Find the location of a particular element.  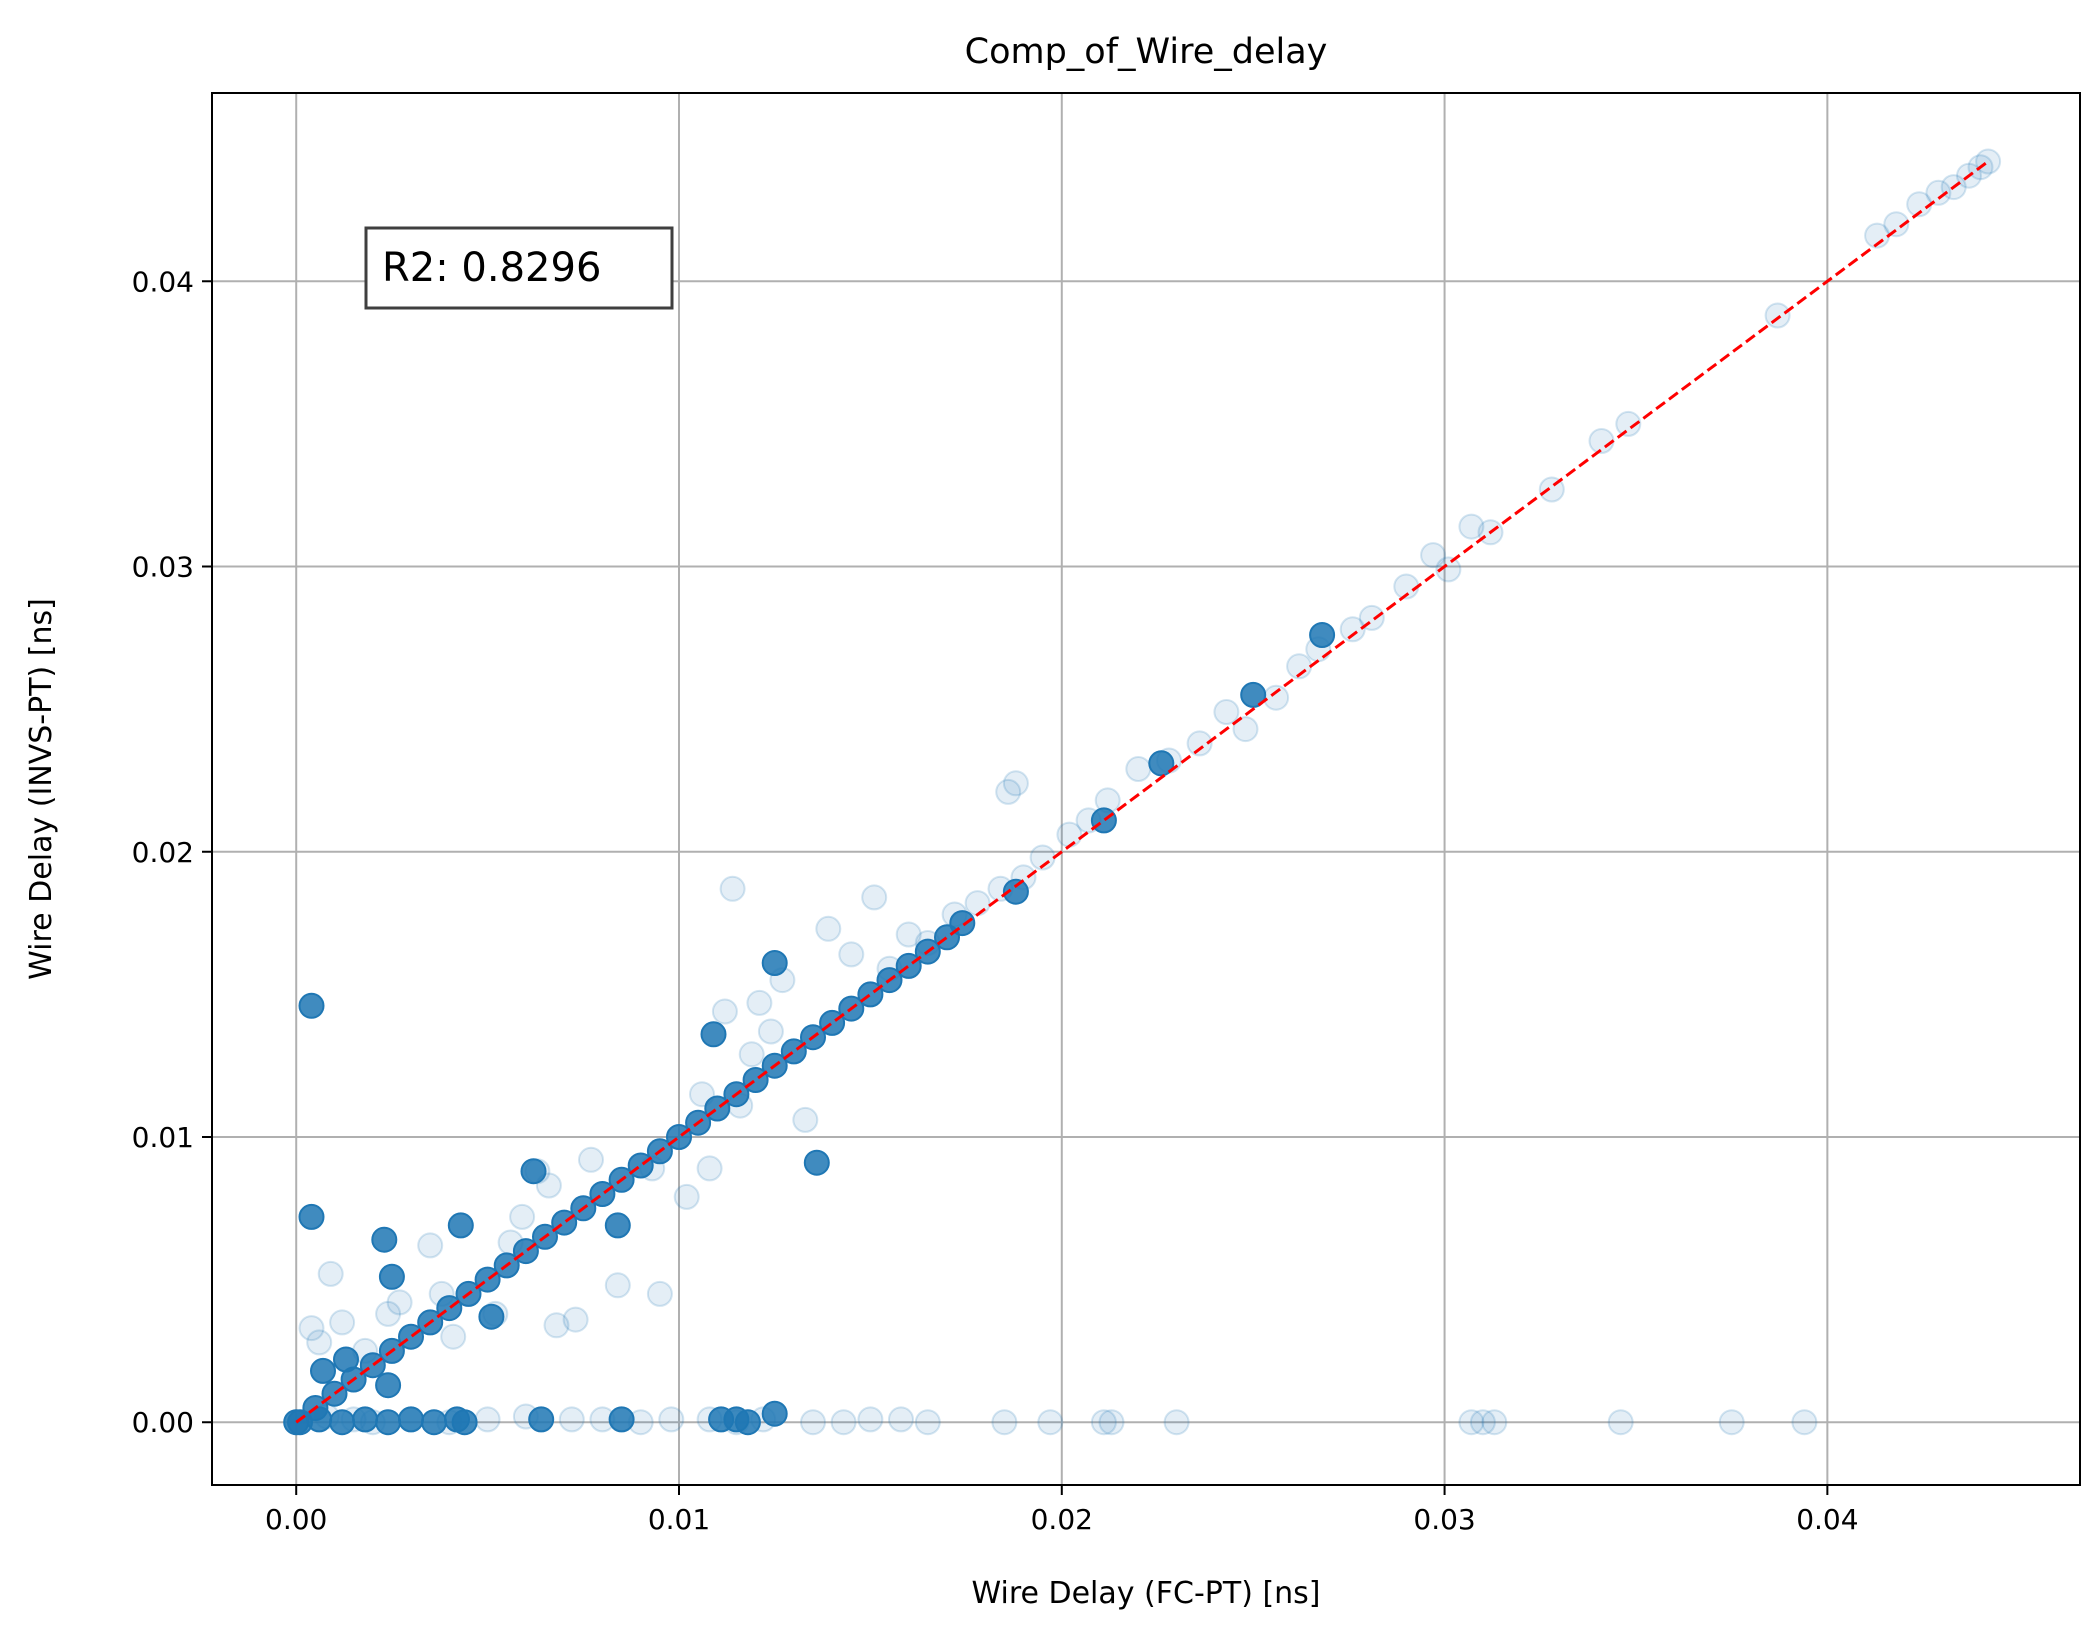

x-tick-label: 0.00 is located at coordinates (296, 1519).